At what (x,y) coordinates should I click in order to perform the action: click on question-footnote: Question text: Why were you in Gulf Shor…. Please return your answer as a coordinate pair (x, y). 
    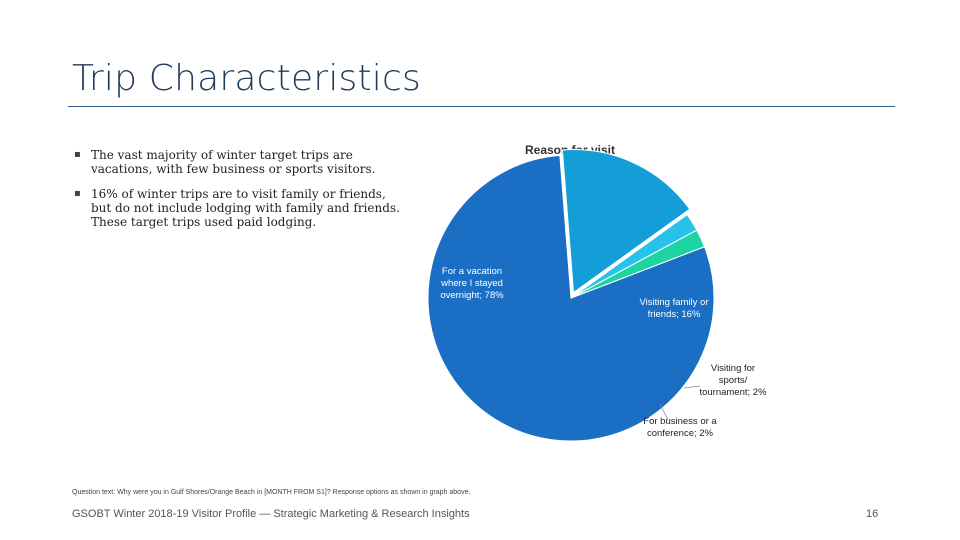
    Looking at the image, I should click on (271, 492).